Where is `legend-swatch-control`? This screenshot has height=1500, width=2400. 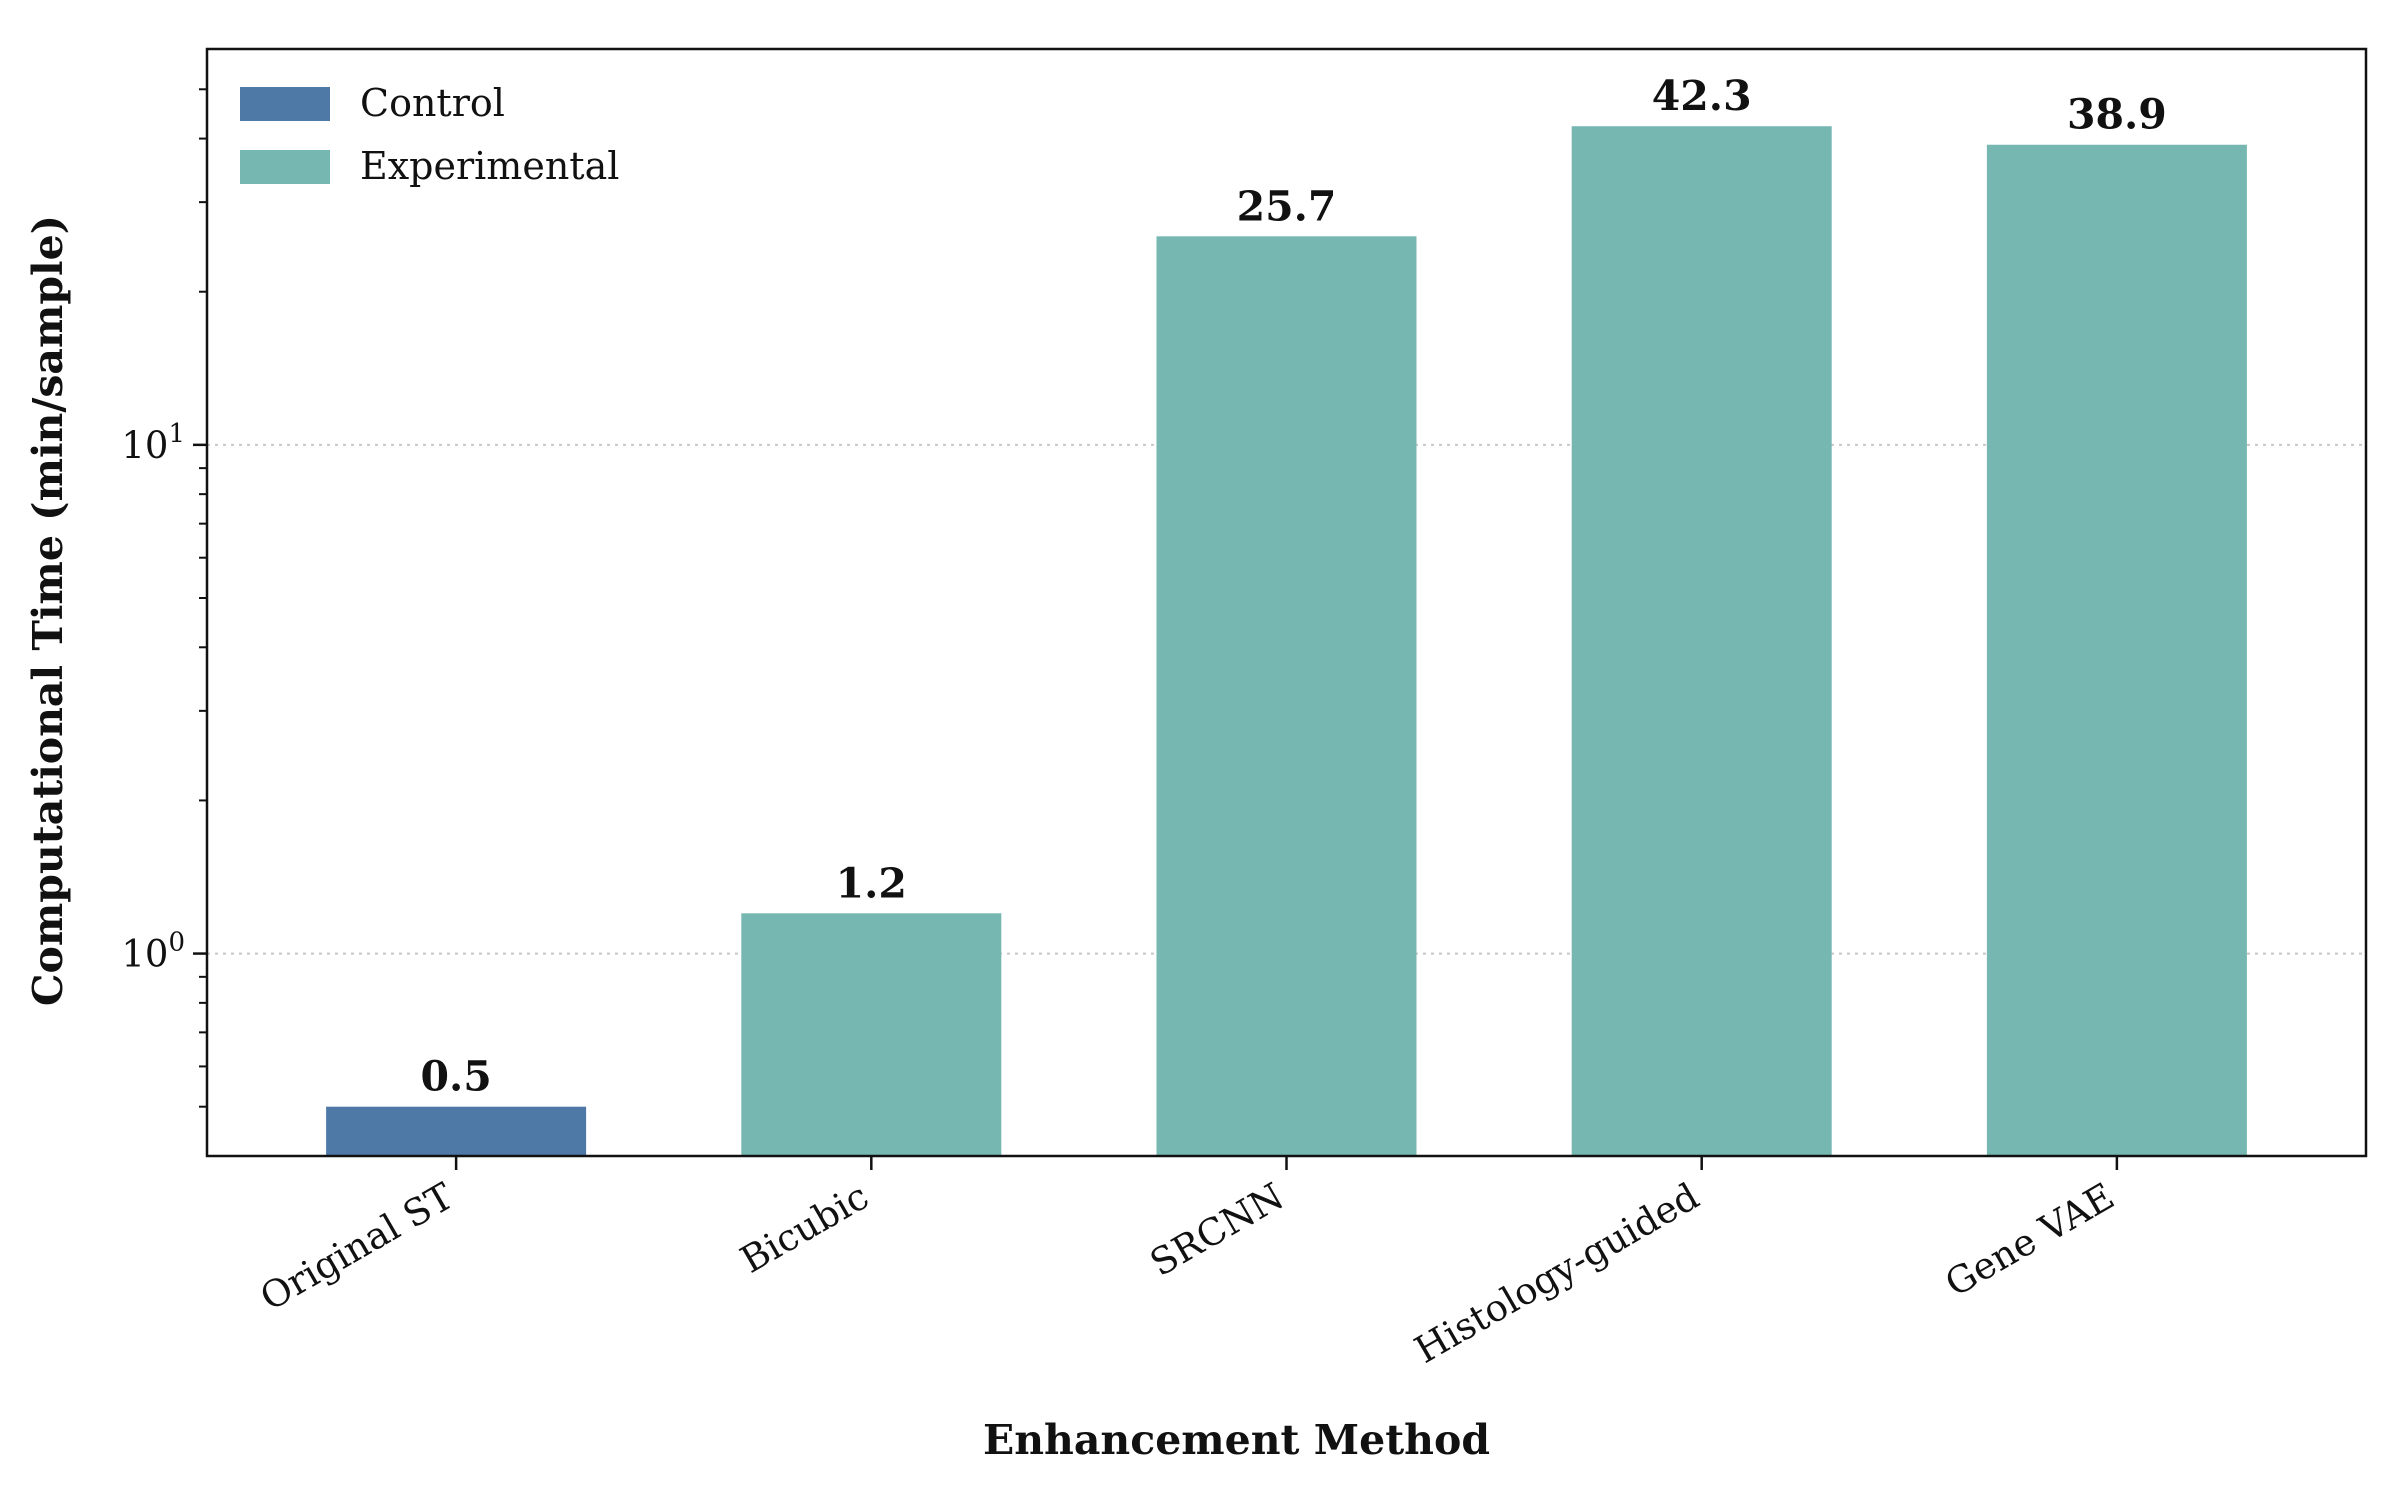 legend-swatch-control is located at coordinates (285, 104).